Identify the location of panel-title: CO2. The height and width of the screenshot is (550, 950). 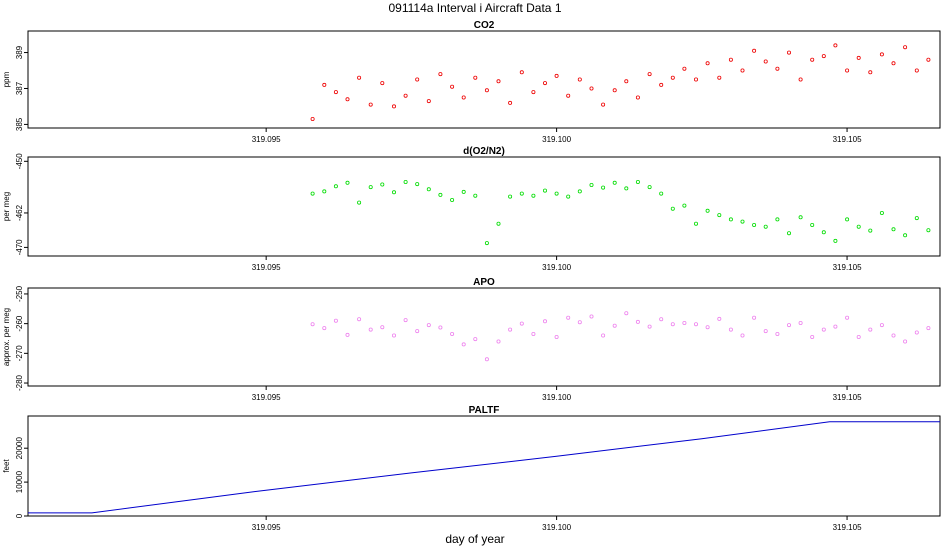
(484, 25).